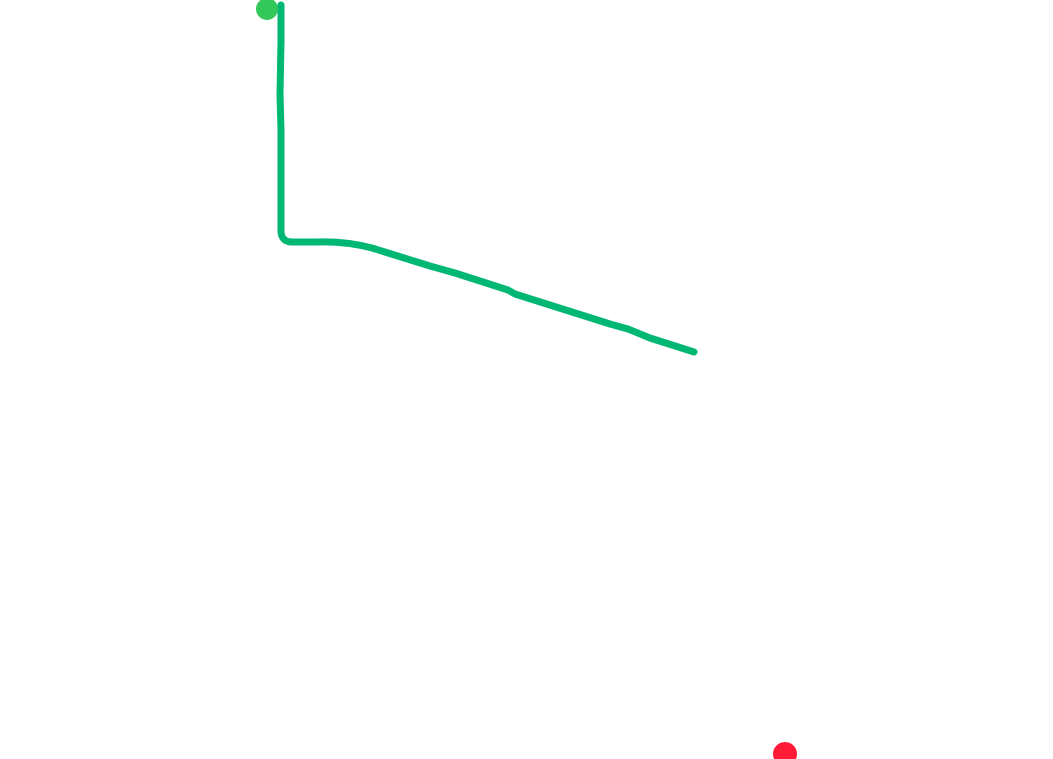 Image resolution: width=1053 pixels, height=759 pixels. I want to click on start-dot-icon, so click(267, 10).